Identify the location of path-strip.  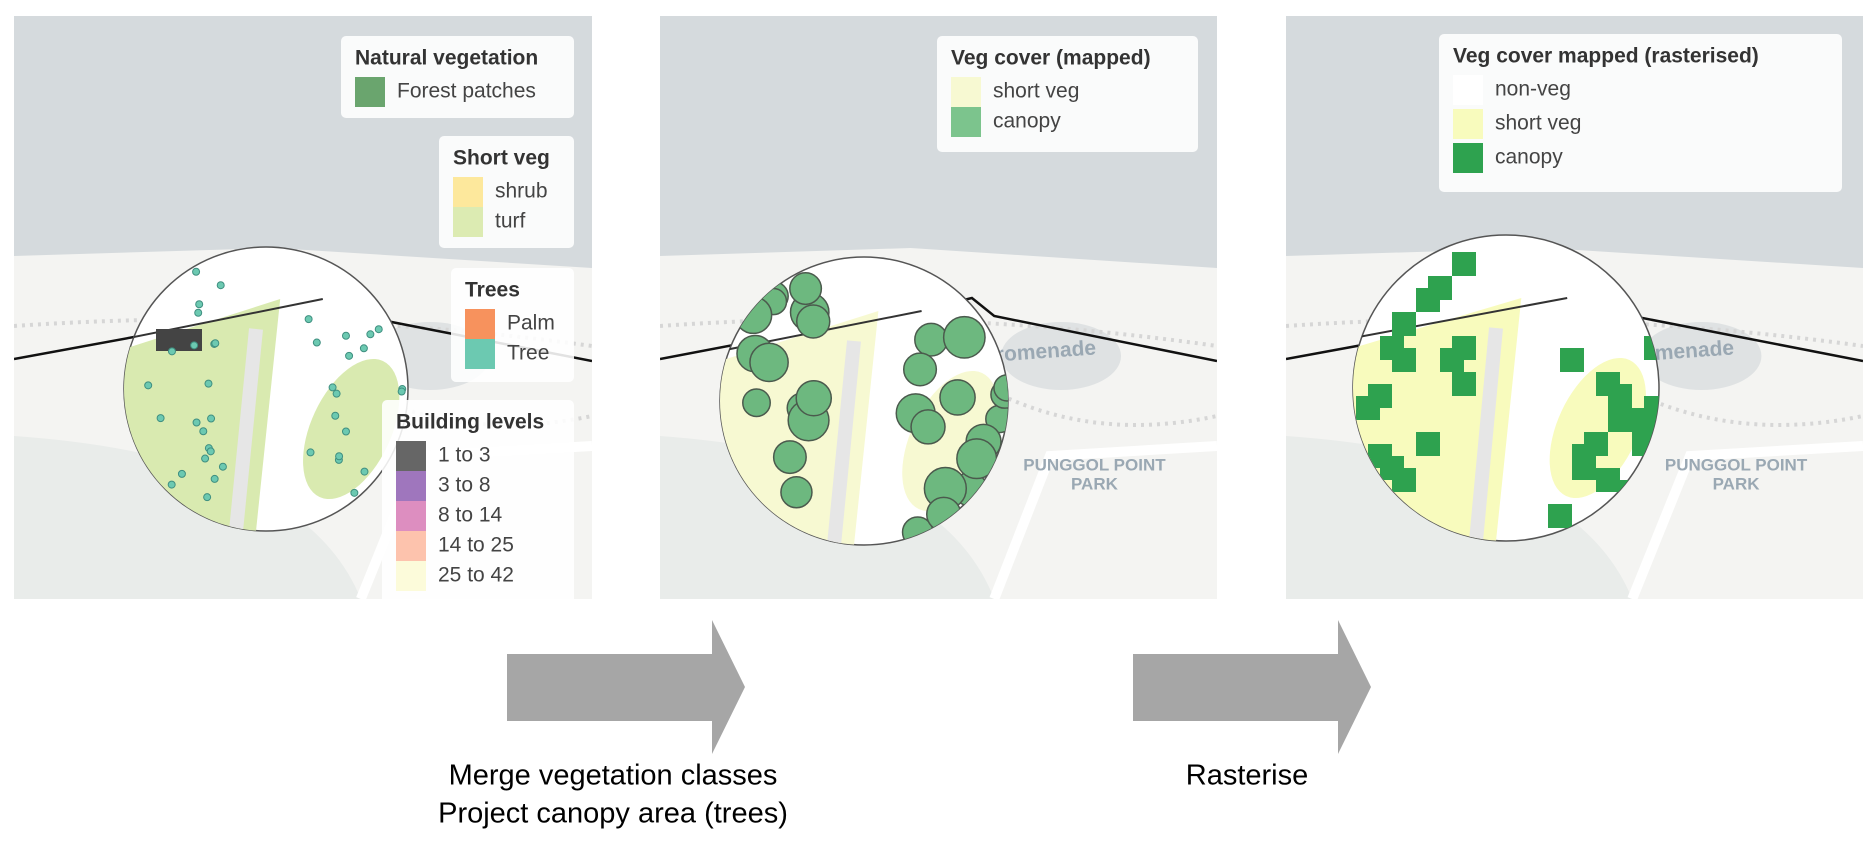
(844, 442).